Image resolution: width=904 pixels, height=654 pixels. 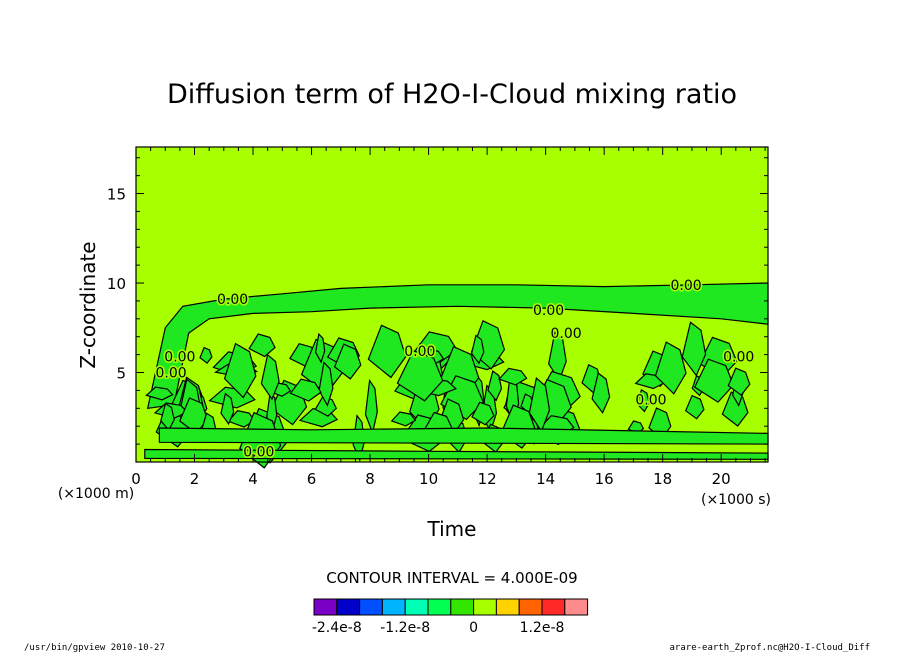 I want to click on x-axis-unit: (×1000 s), so click(x=736, y=500).